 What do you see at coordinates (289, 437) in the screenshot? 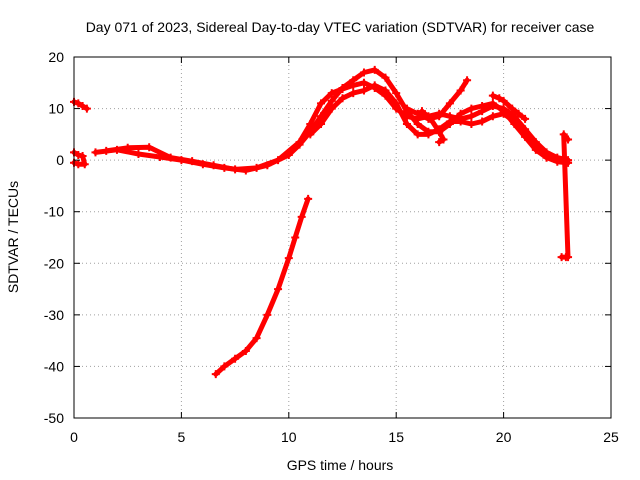
I see `x-tick-label: 10` at bounding box center [289, 437].